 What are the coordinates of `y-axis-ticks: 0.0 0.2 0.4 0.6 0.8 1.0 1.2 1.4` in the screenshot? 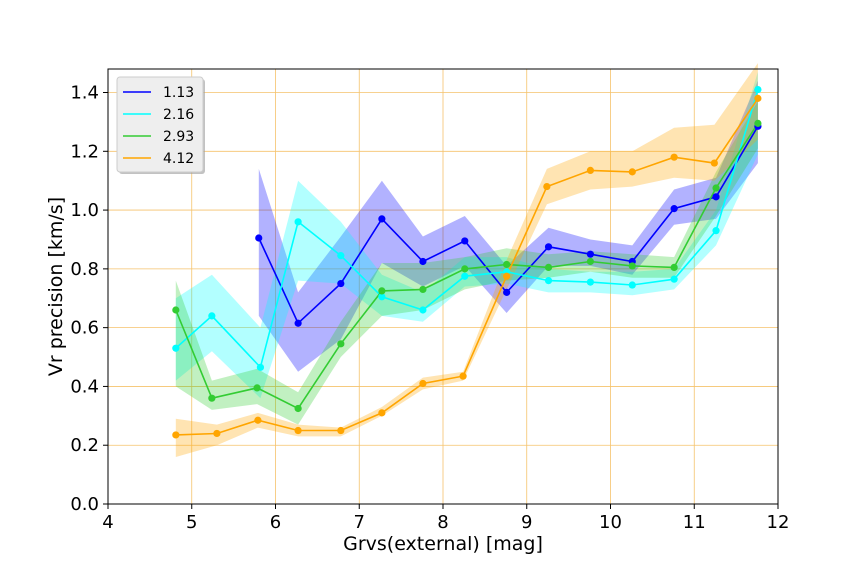 It's located at (89, 299).